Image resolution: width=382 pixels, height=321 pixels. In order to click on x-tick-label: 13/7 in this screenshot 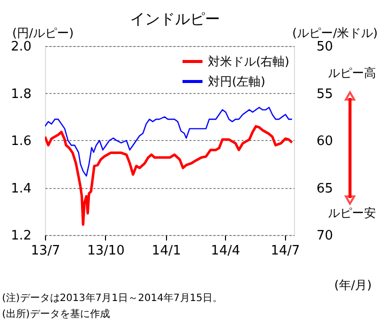, I will do `click(45, 251)`.